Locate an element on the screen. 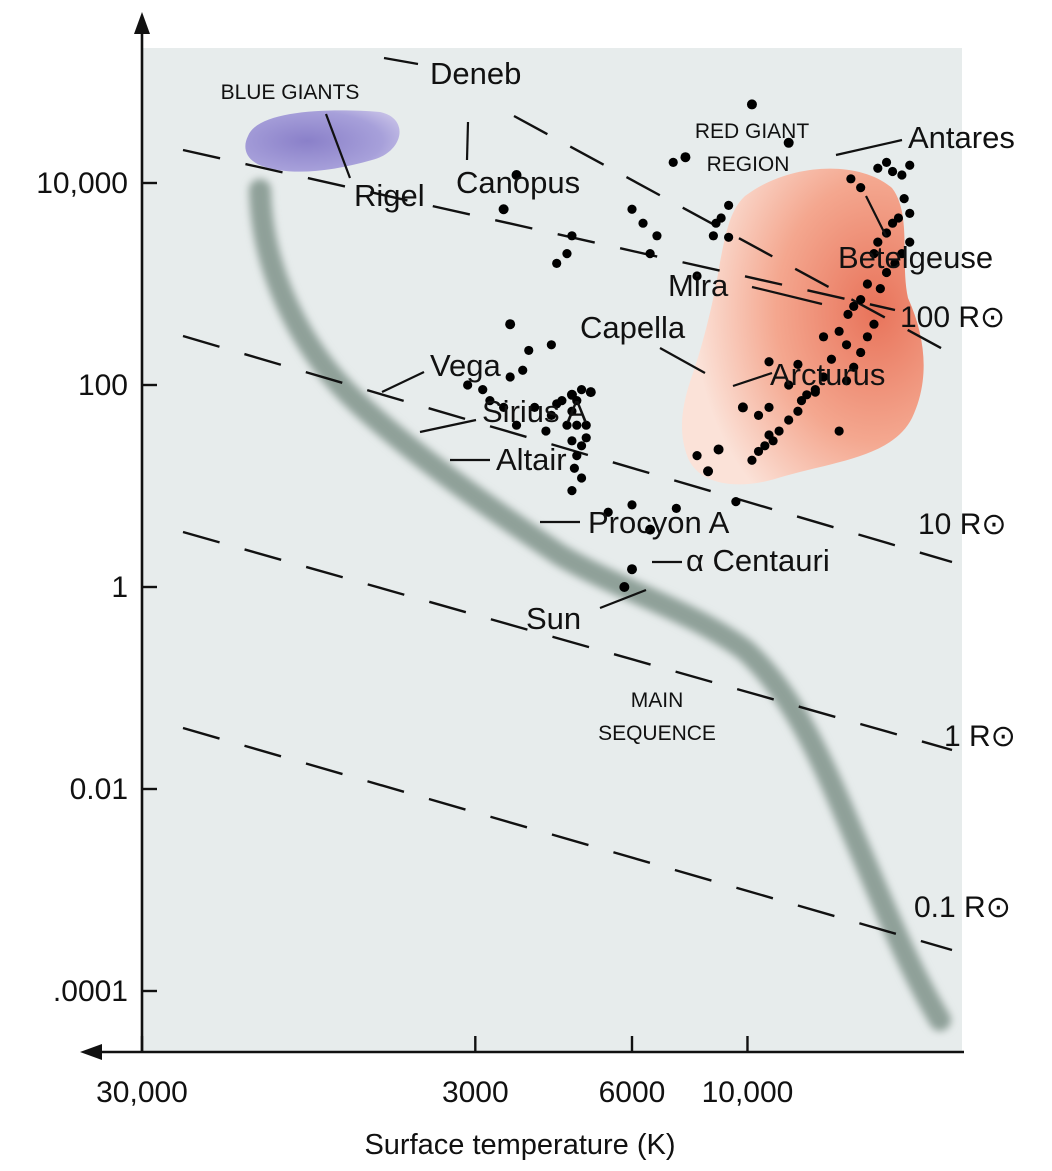 This screenshot has width=1052, height=1171. radius-label-100: 100 R⊙ is located at coordinates (952, 317).